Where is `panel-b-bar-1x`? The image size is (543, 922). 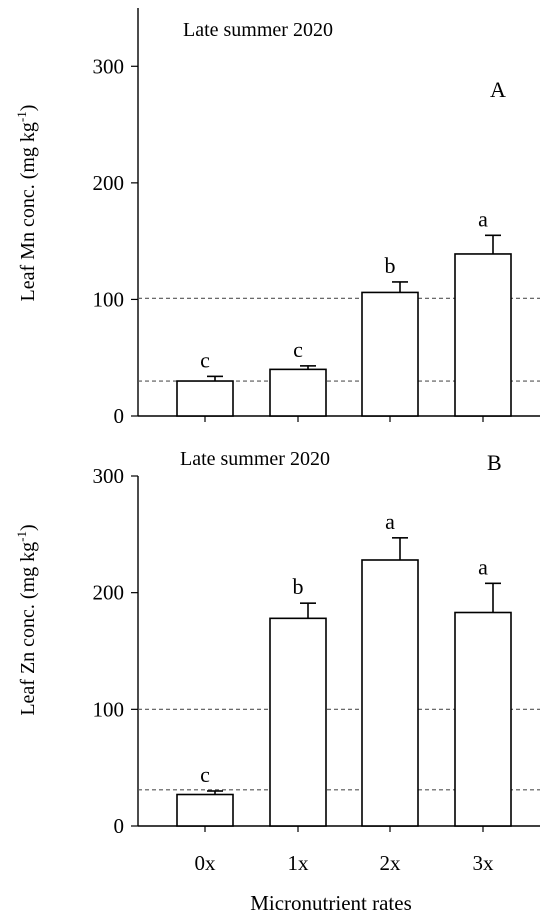 panel-b-bar-1x is located at coordinates (298, 722).